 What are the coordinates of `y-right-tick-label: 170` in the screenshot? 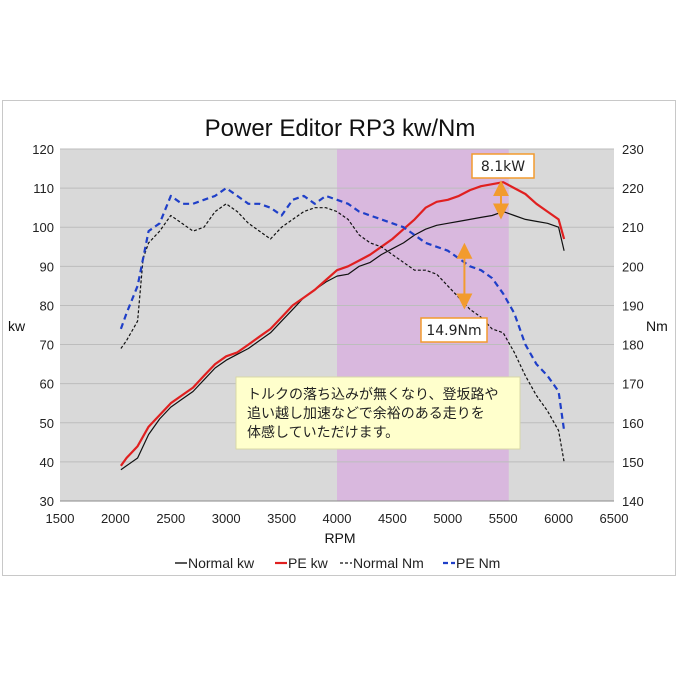 It's located at (633, 384).